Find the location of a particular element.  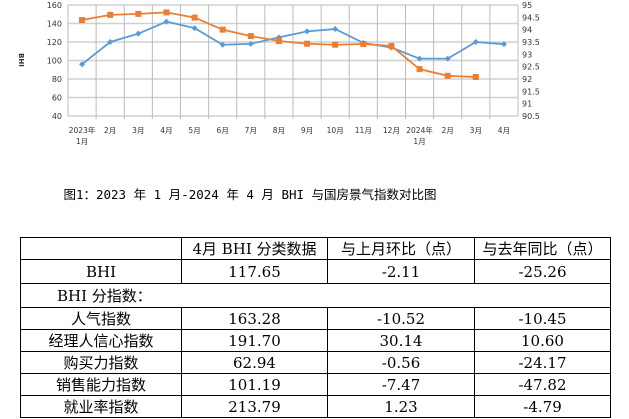

y2-tick-label: 93 is located at coordinates (527, 54).